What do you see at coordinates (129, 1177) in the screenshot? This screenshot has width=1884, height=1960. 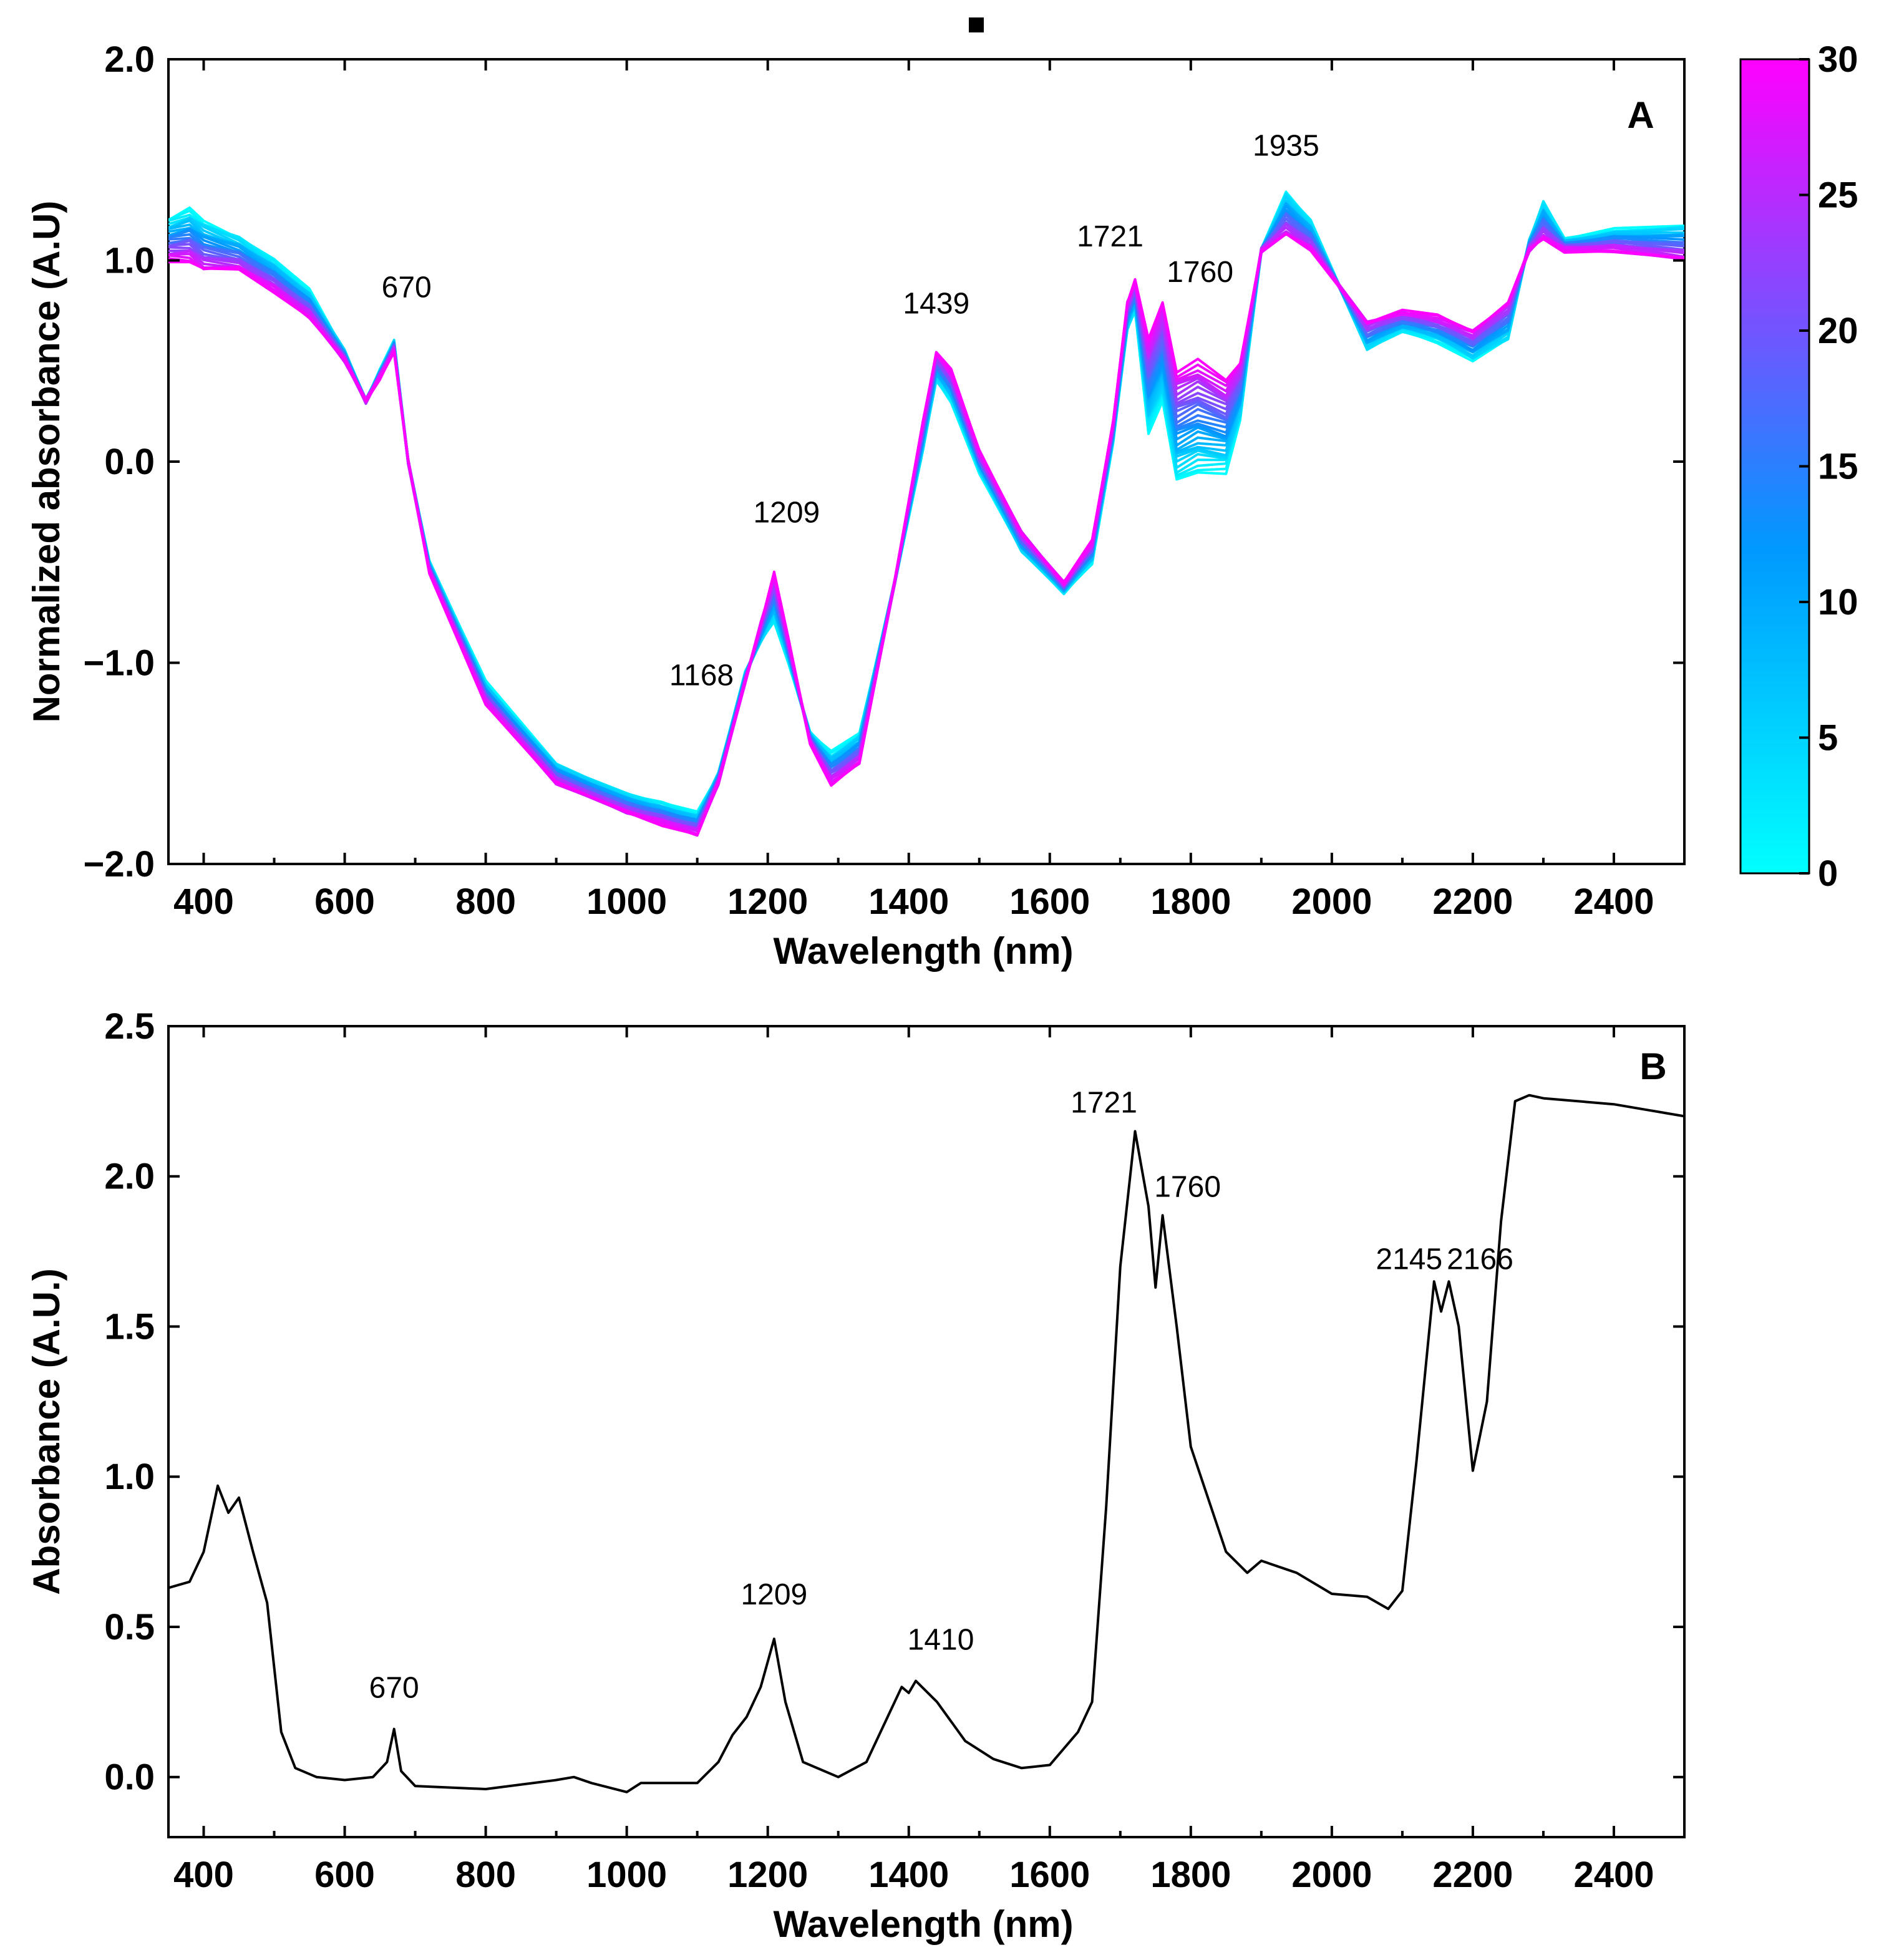 I see `panel-b-y-tick-label: 2.0` at bounding box center [129, 1177].